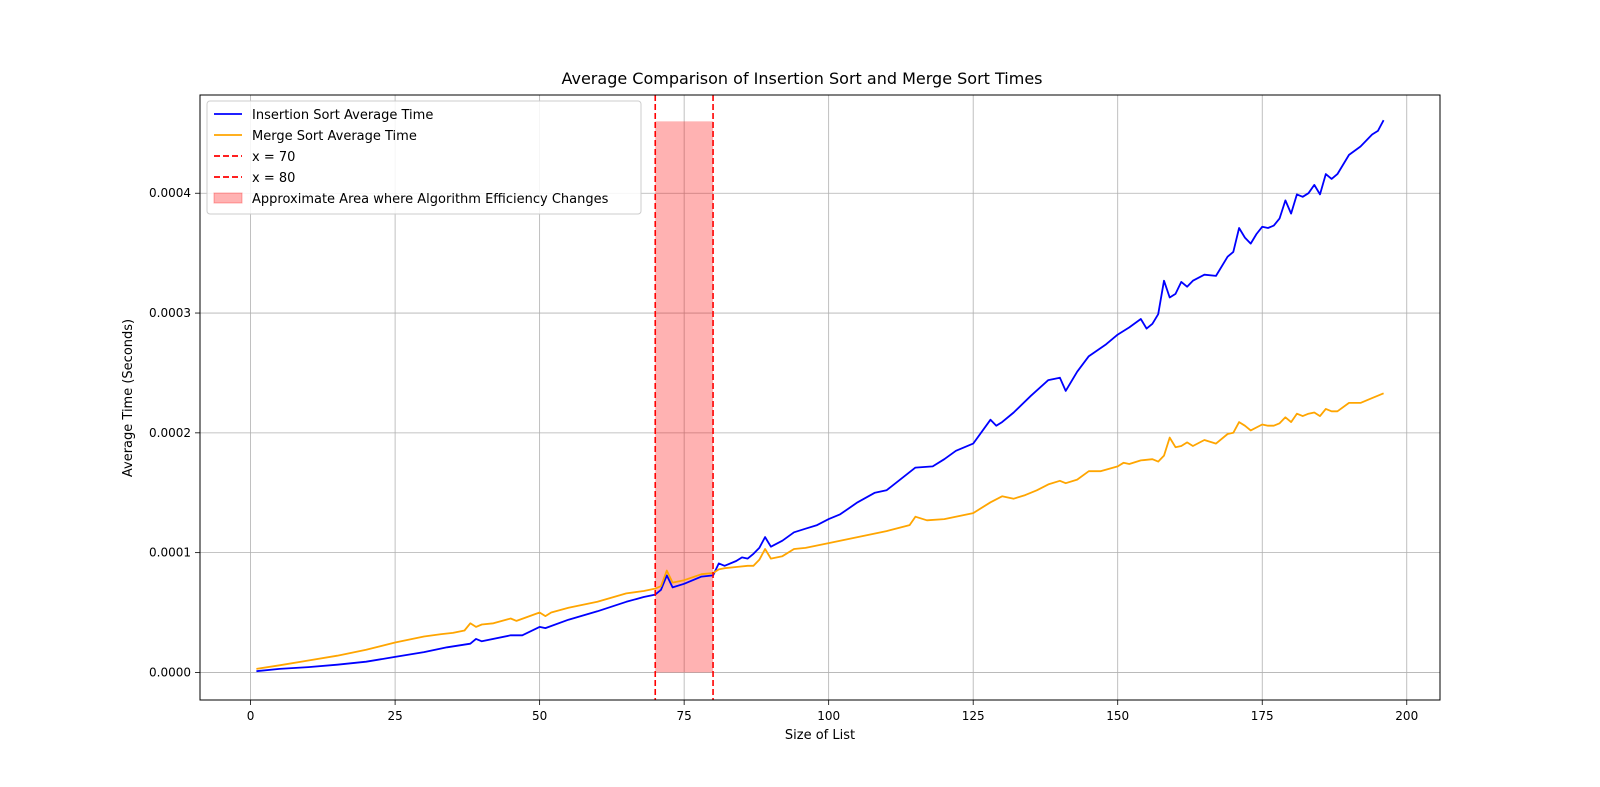 The width and height of the screenshot is (1600, 787). What do you see at coordinates (170, 672) in the screenshot?
I see `y-tick-label: 0.0000` at bounding box center [170, 672].